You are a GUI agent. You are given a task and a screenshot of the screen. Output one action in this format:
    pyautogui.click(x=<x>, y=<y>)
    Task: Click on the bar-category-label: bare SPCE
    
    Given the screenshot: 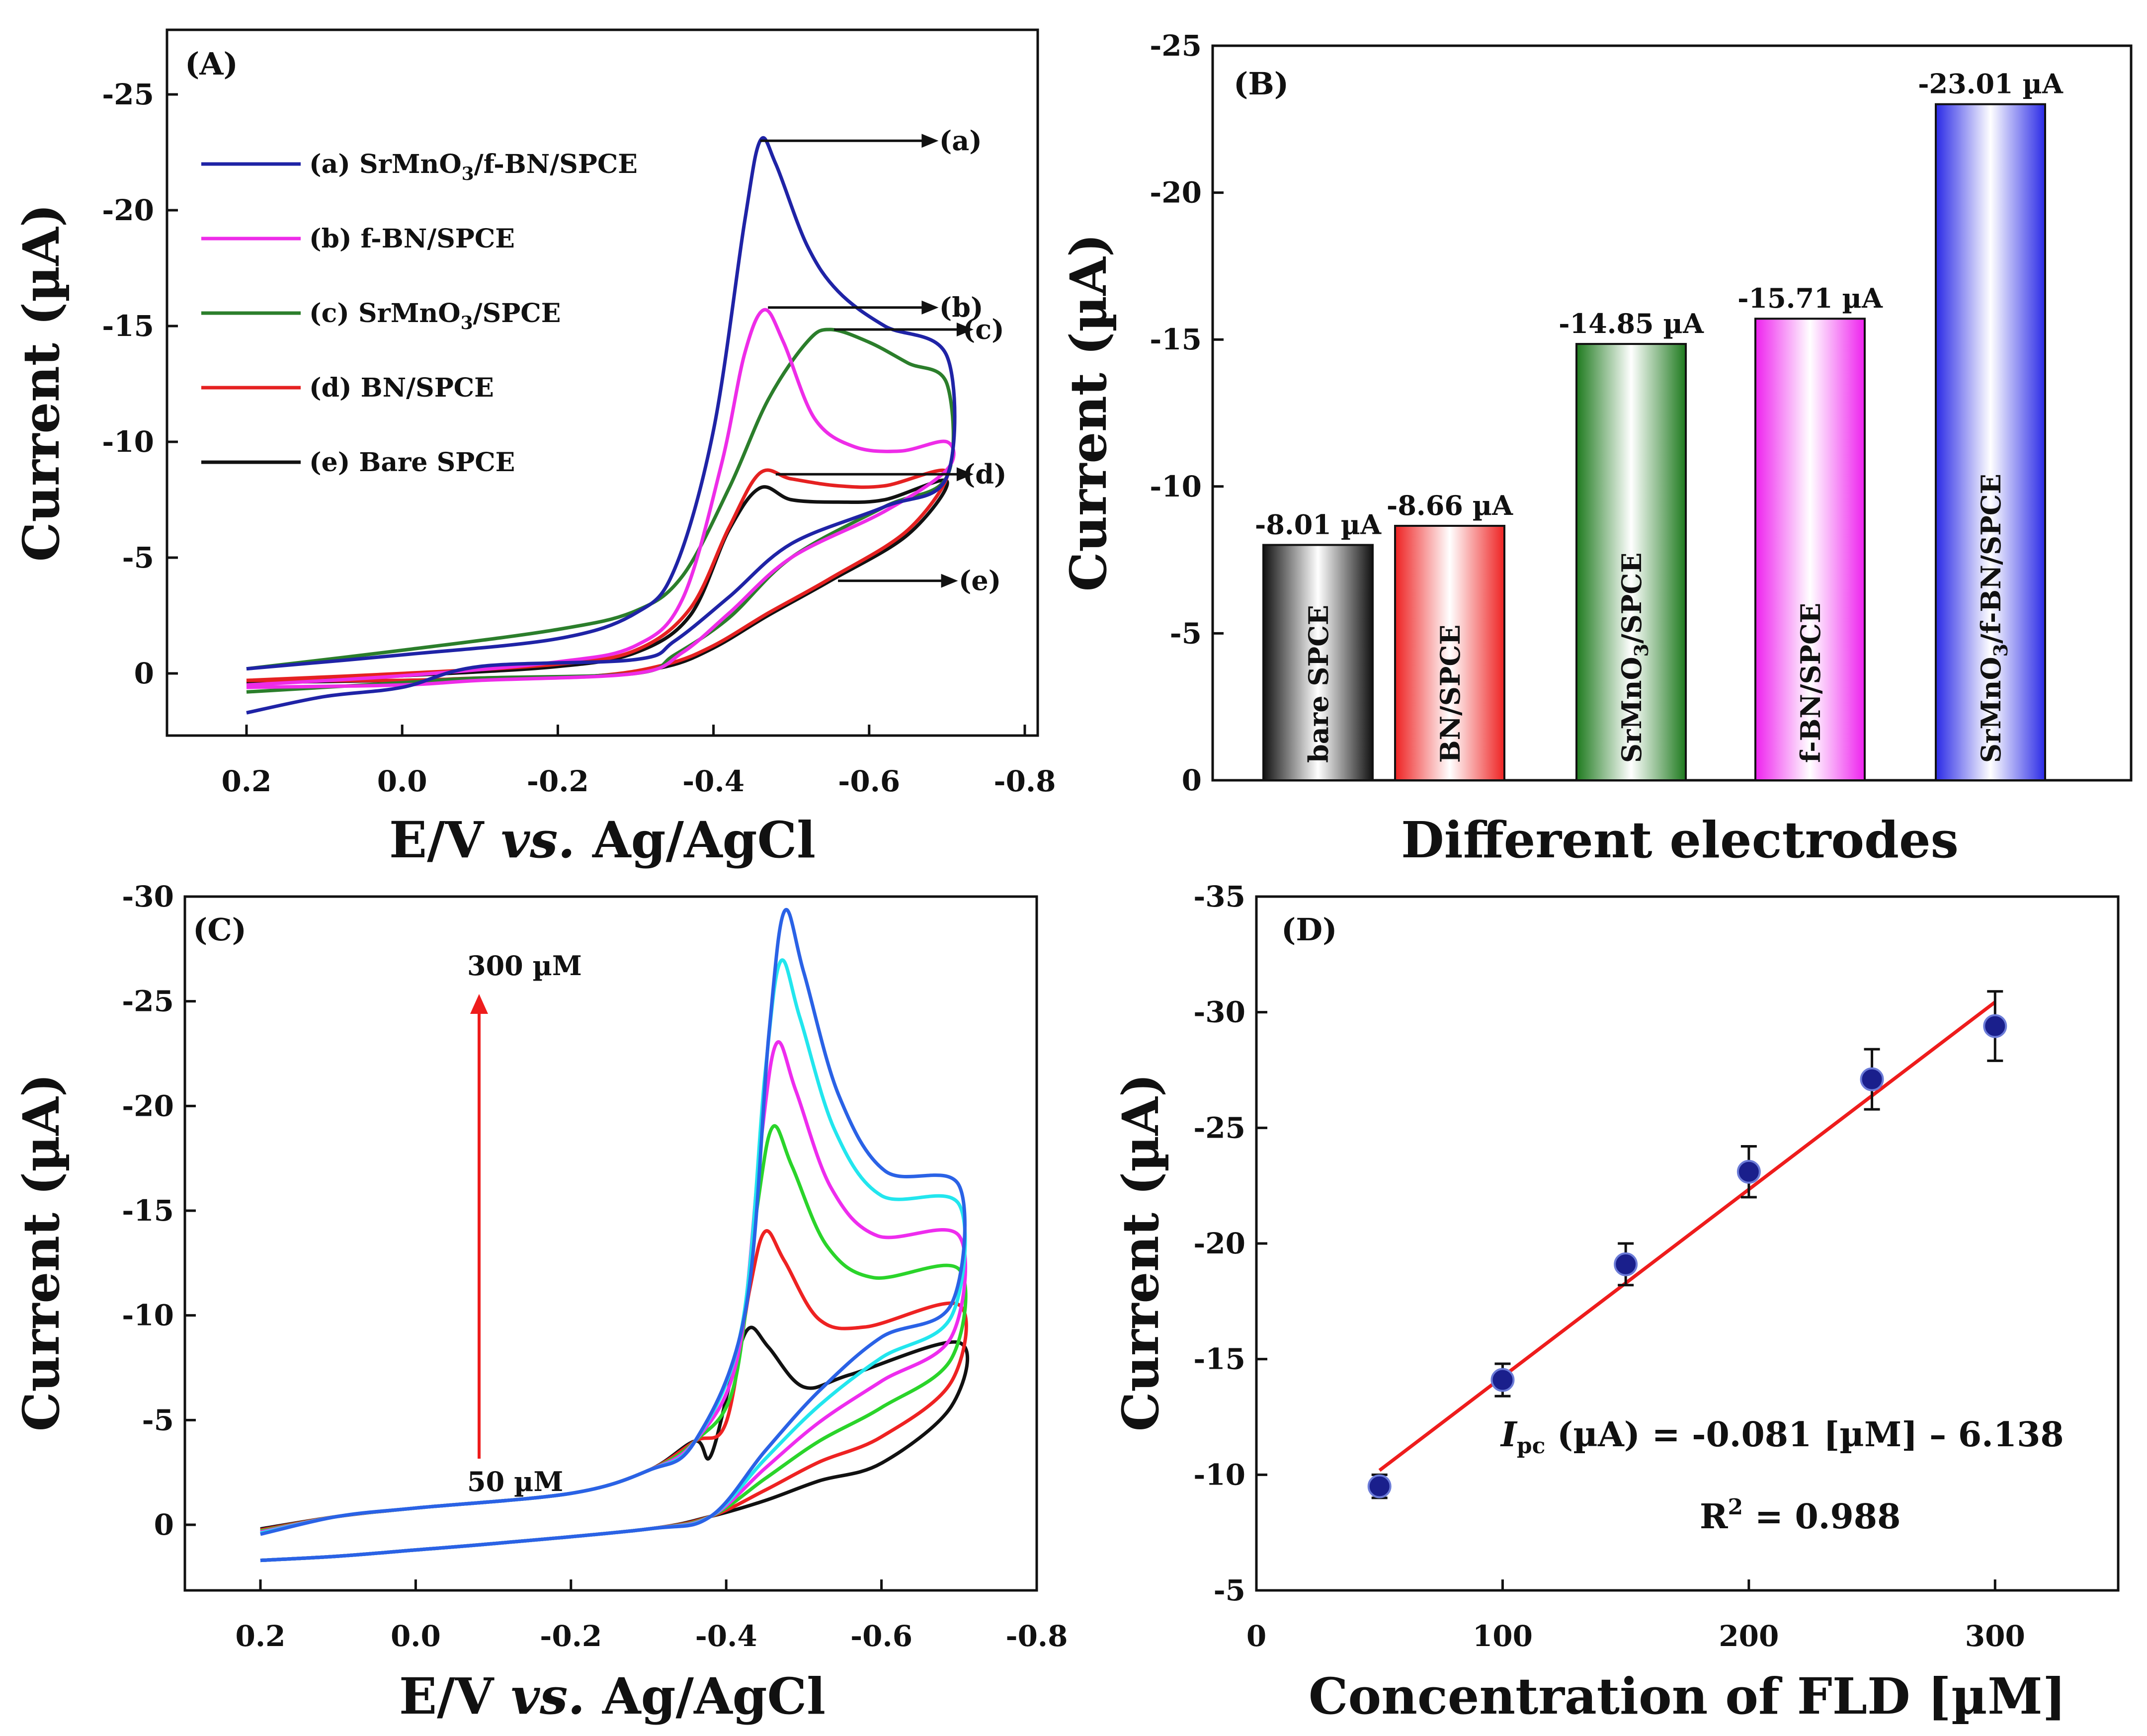 What is the action you would take?
    pyautogui.click(x=1318, y=684)
    